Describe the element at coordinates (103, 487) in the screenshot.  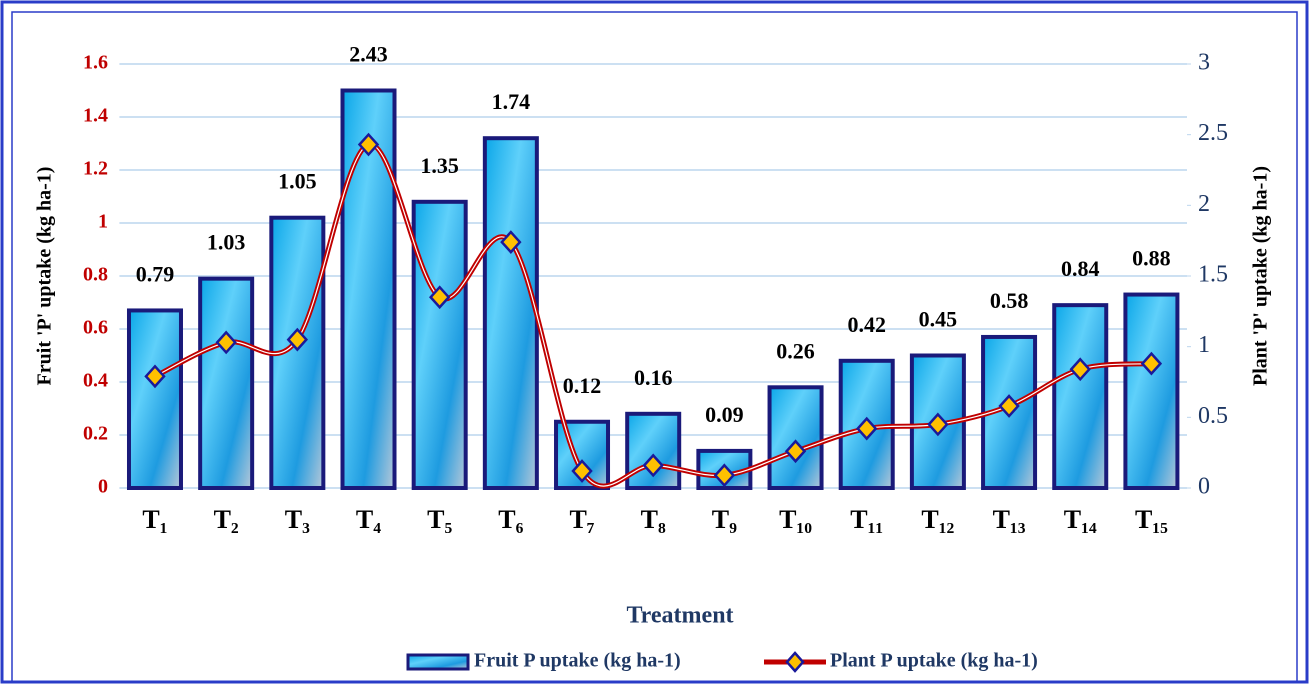
I see `y-tick-label: 0` at that location.